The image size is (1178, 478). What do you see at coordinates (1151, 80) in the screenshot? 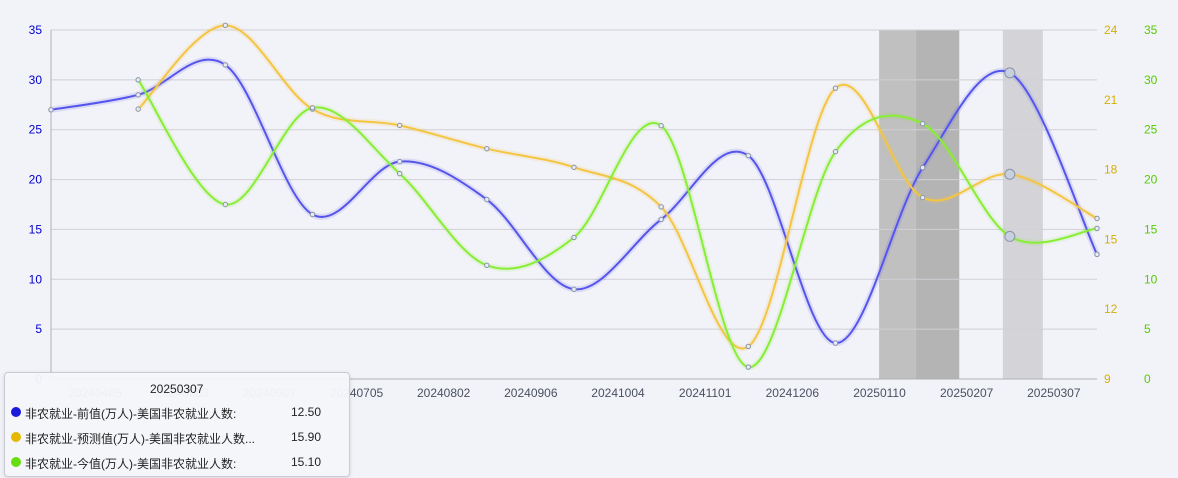
I see `y-right-outer-tick-label: 30` at bounding box center [1151, 80].